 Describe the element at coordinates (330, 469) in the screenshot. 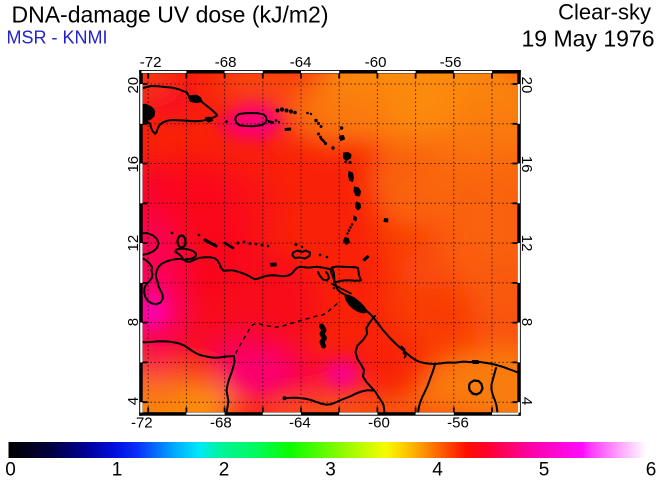

I see `svg-text: 3` at that location.